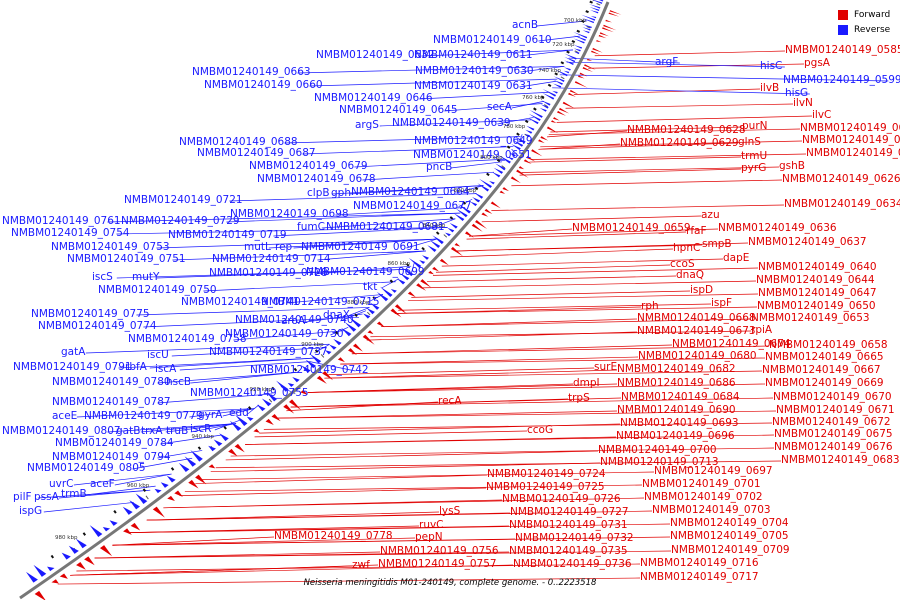  What do you see at coordinates (434, 226) in the screenshot?
I see `ruler-label: 840 kbp` at bounding box center [434, 226].